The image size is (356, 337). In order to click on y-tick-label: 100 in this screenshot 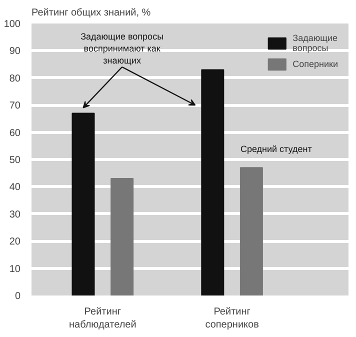, I will do `click(12, 24)`.